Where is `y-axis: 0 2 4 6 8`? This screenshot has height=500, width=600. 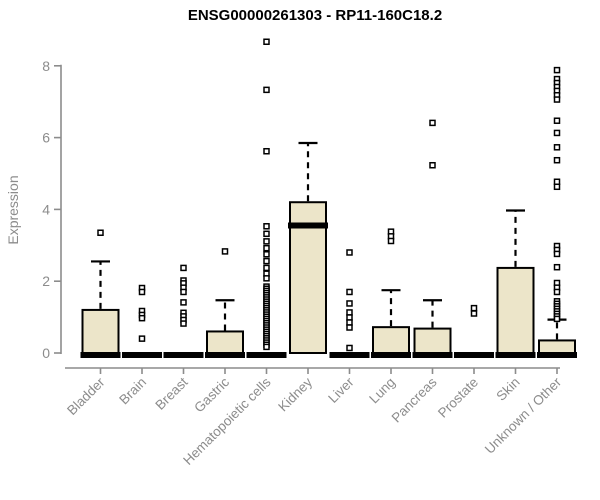 y-axis: 0 2 4 6 8 is located at coordinates (52, 209).